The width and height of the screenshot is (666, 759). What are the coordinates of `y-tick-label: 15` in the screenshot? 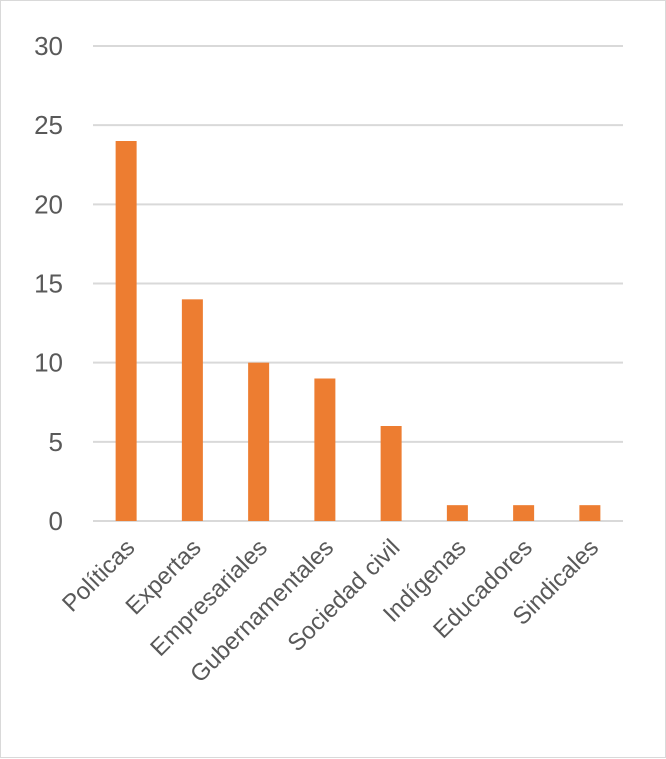 It's located at (48, 284).